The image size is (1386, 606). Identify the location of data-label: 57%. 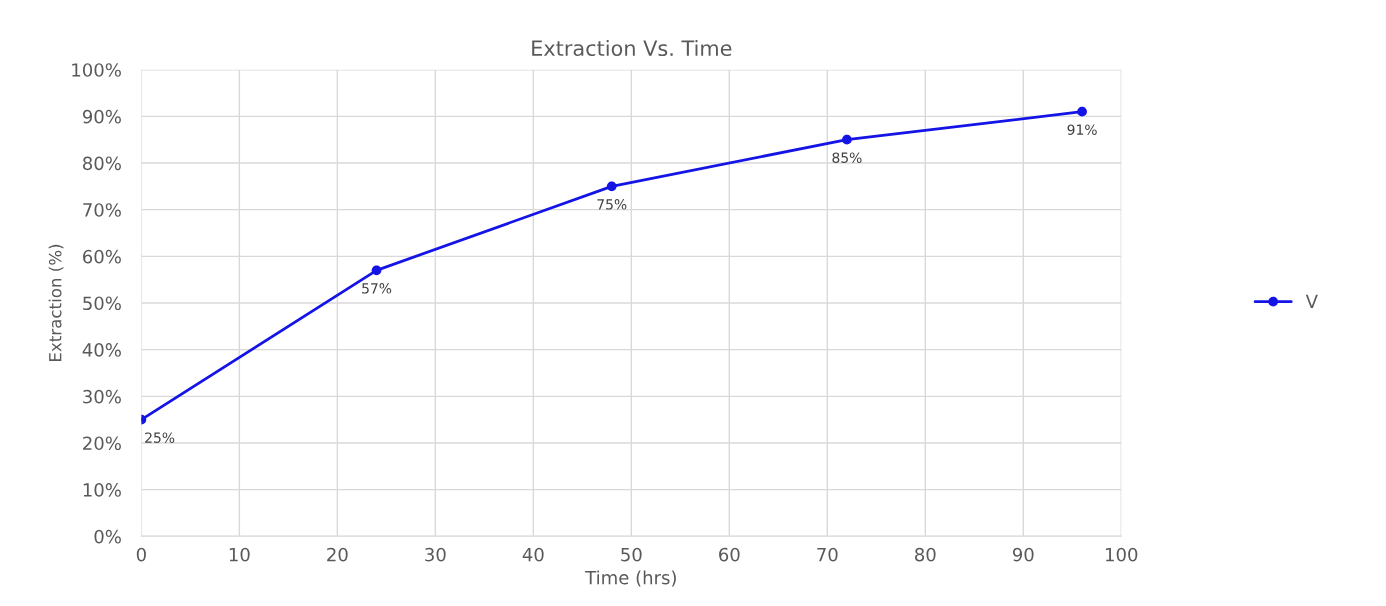
(377, 288).